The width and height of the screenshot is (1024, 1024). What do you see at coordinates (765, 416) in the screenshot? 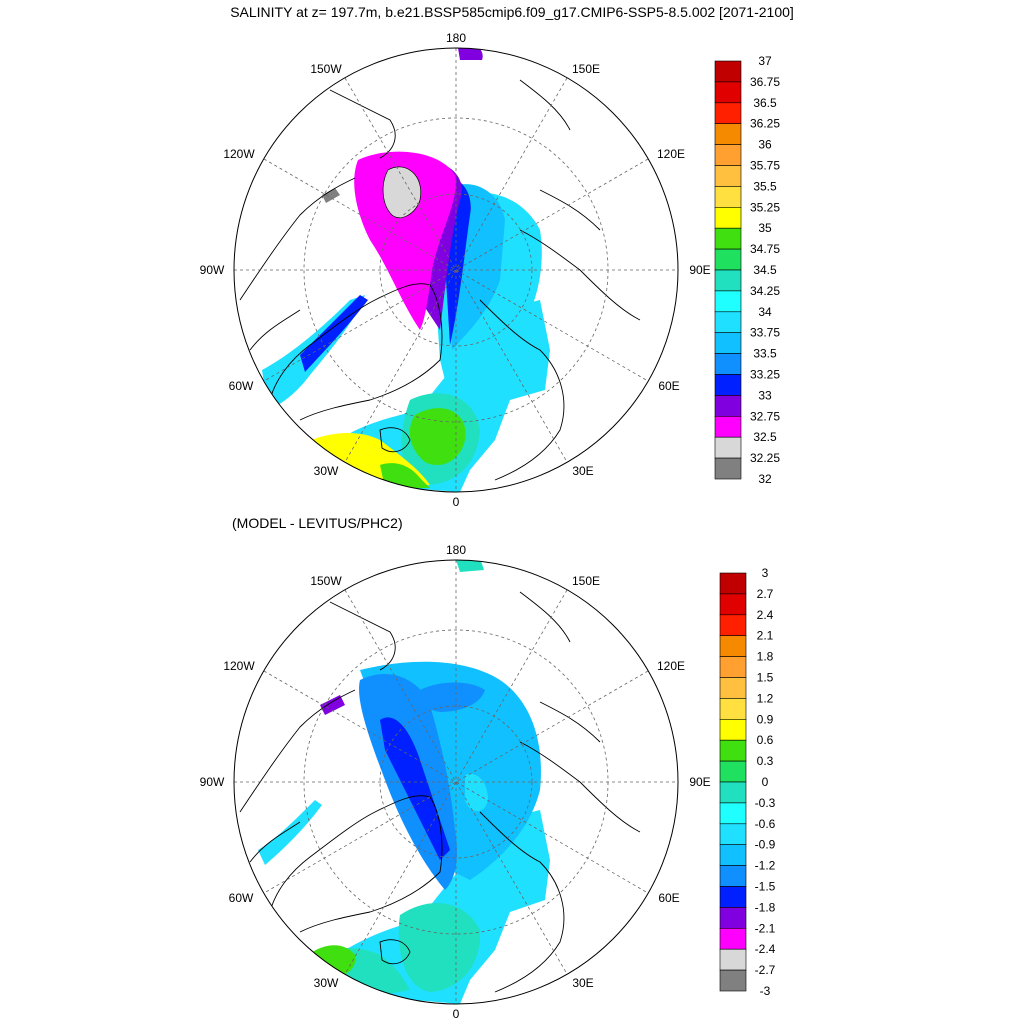
I see `top-colorbar-label-17: 32.75` at bounding box center [765, 416].